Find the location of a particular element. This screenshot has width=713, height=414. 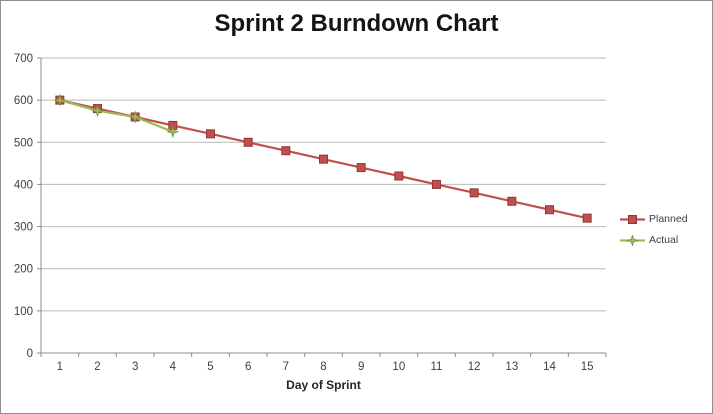

x-tick-label: 4 is located at coordinates (173, 367).